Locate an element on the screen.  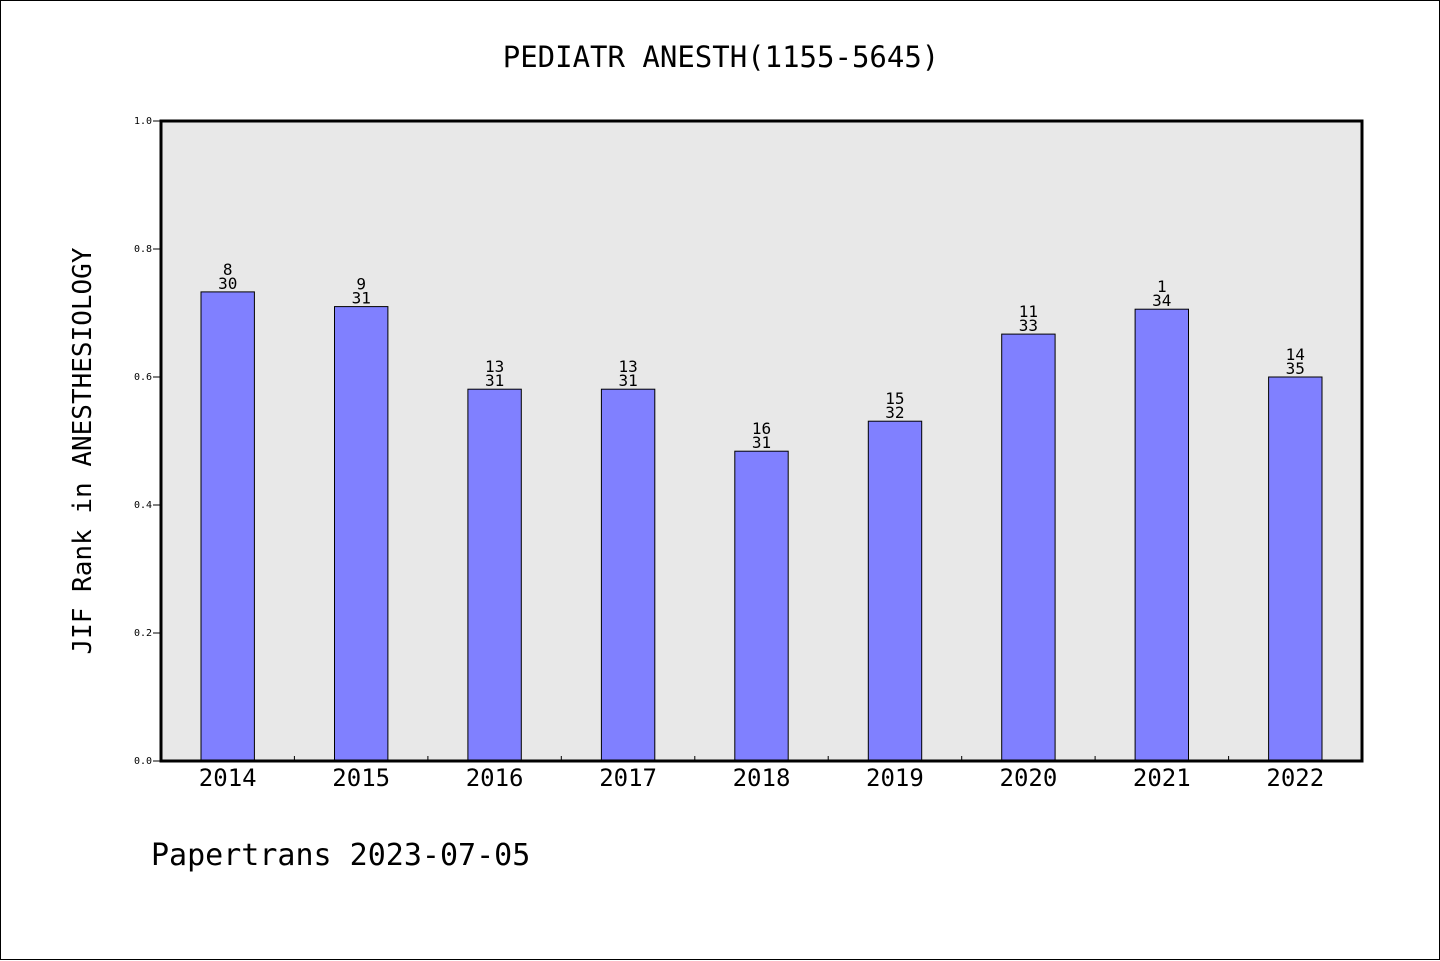
bar-label-rank-2018: 16 is located at coordinates (761, 428).